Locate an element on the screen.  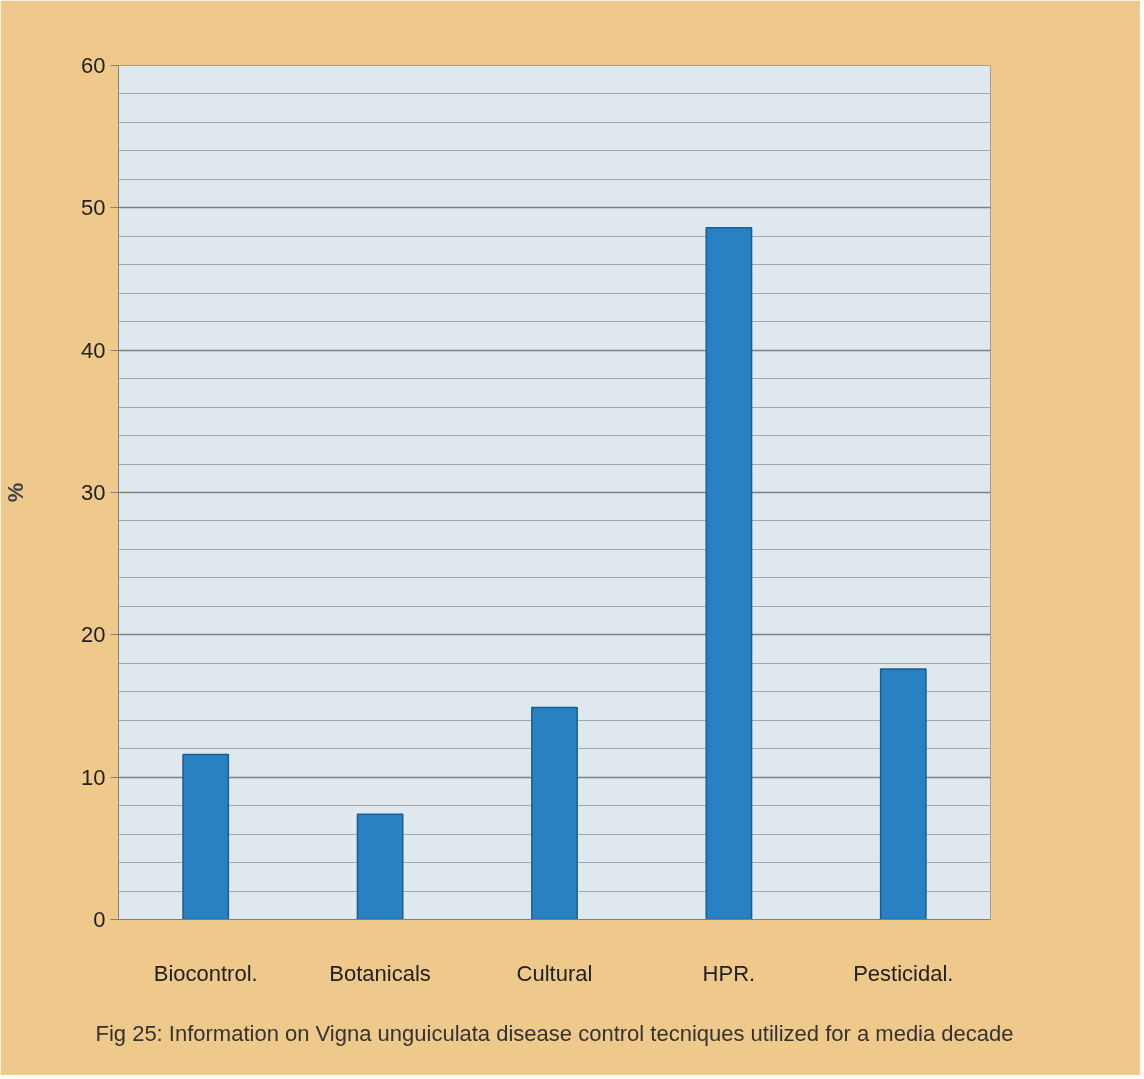
y-tick-label: 0 is located at coordinates (99, 919).